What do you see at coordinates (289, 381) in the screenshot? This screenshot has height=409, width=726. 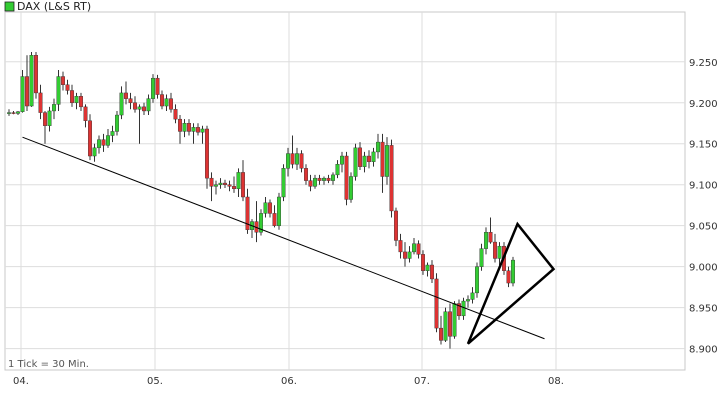 I see `x-tick-label: 06.` at bounding box center [289, 381].